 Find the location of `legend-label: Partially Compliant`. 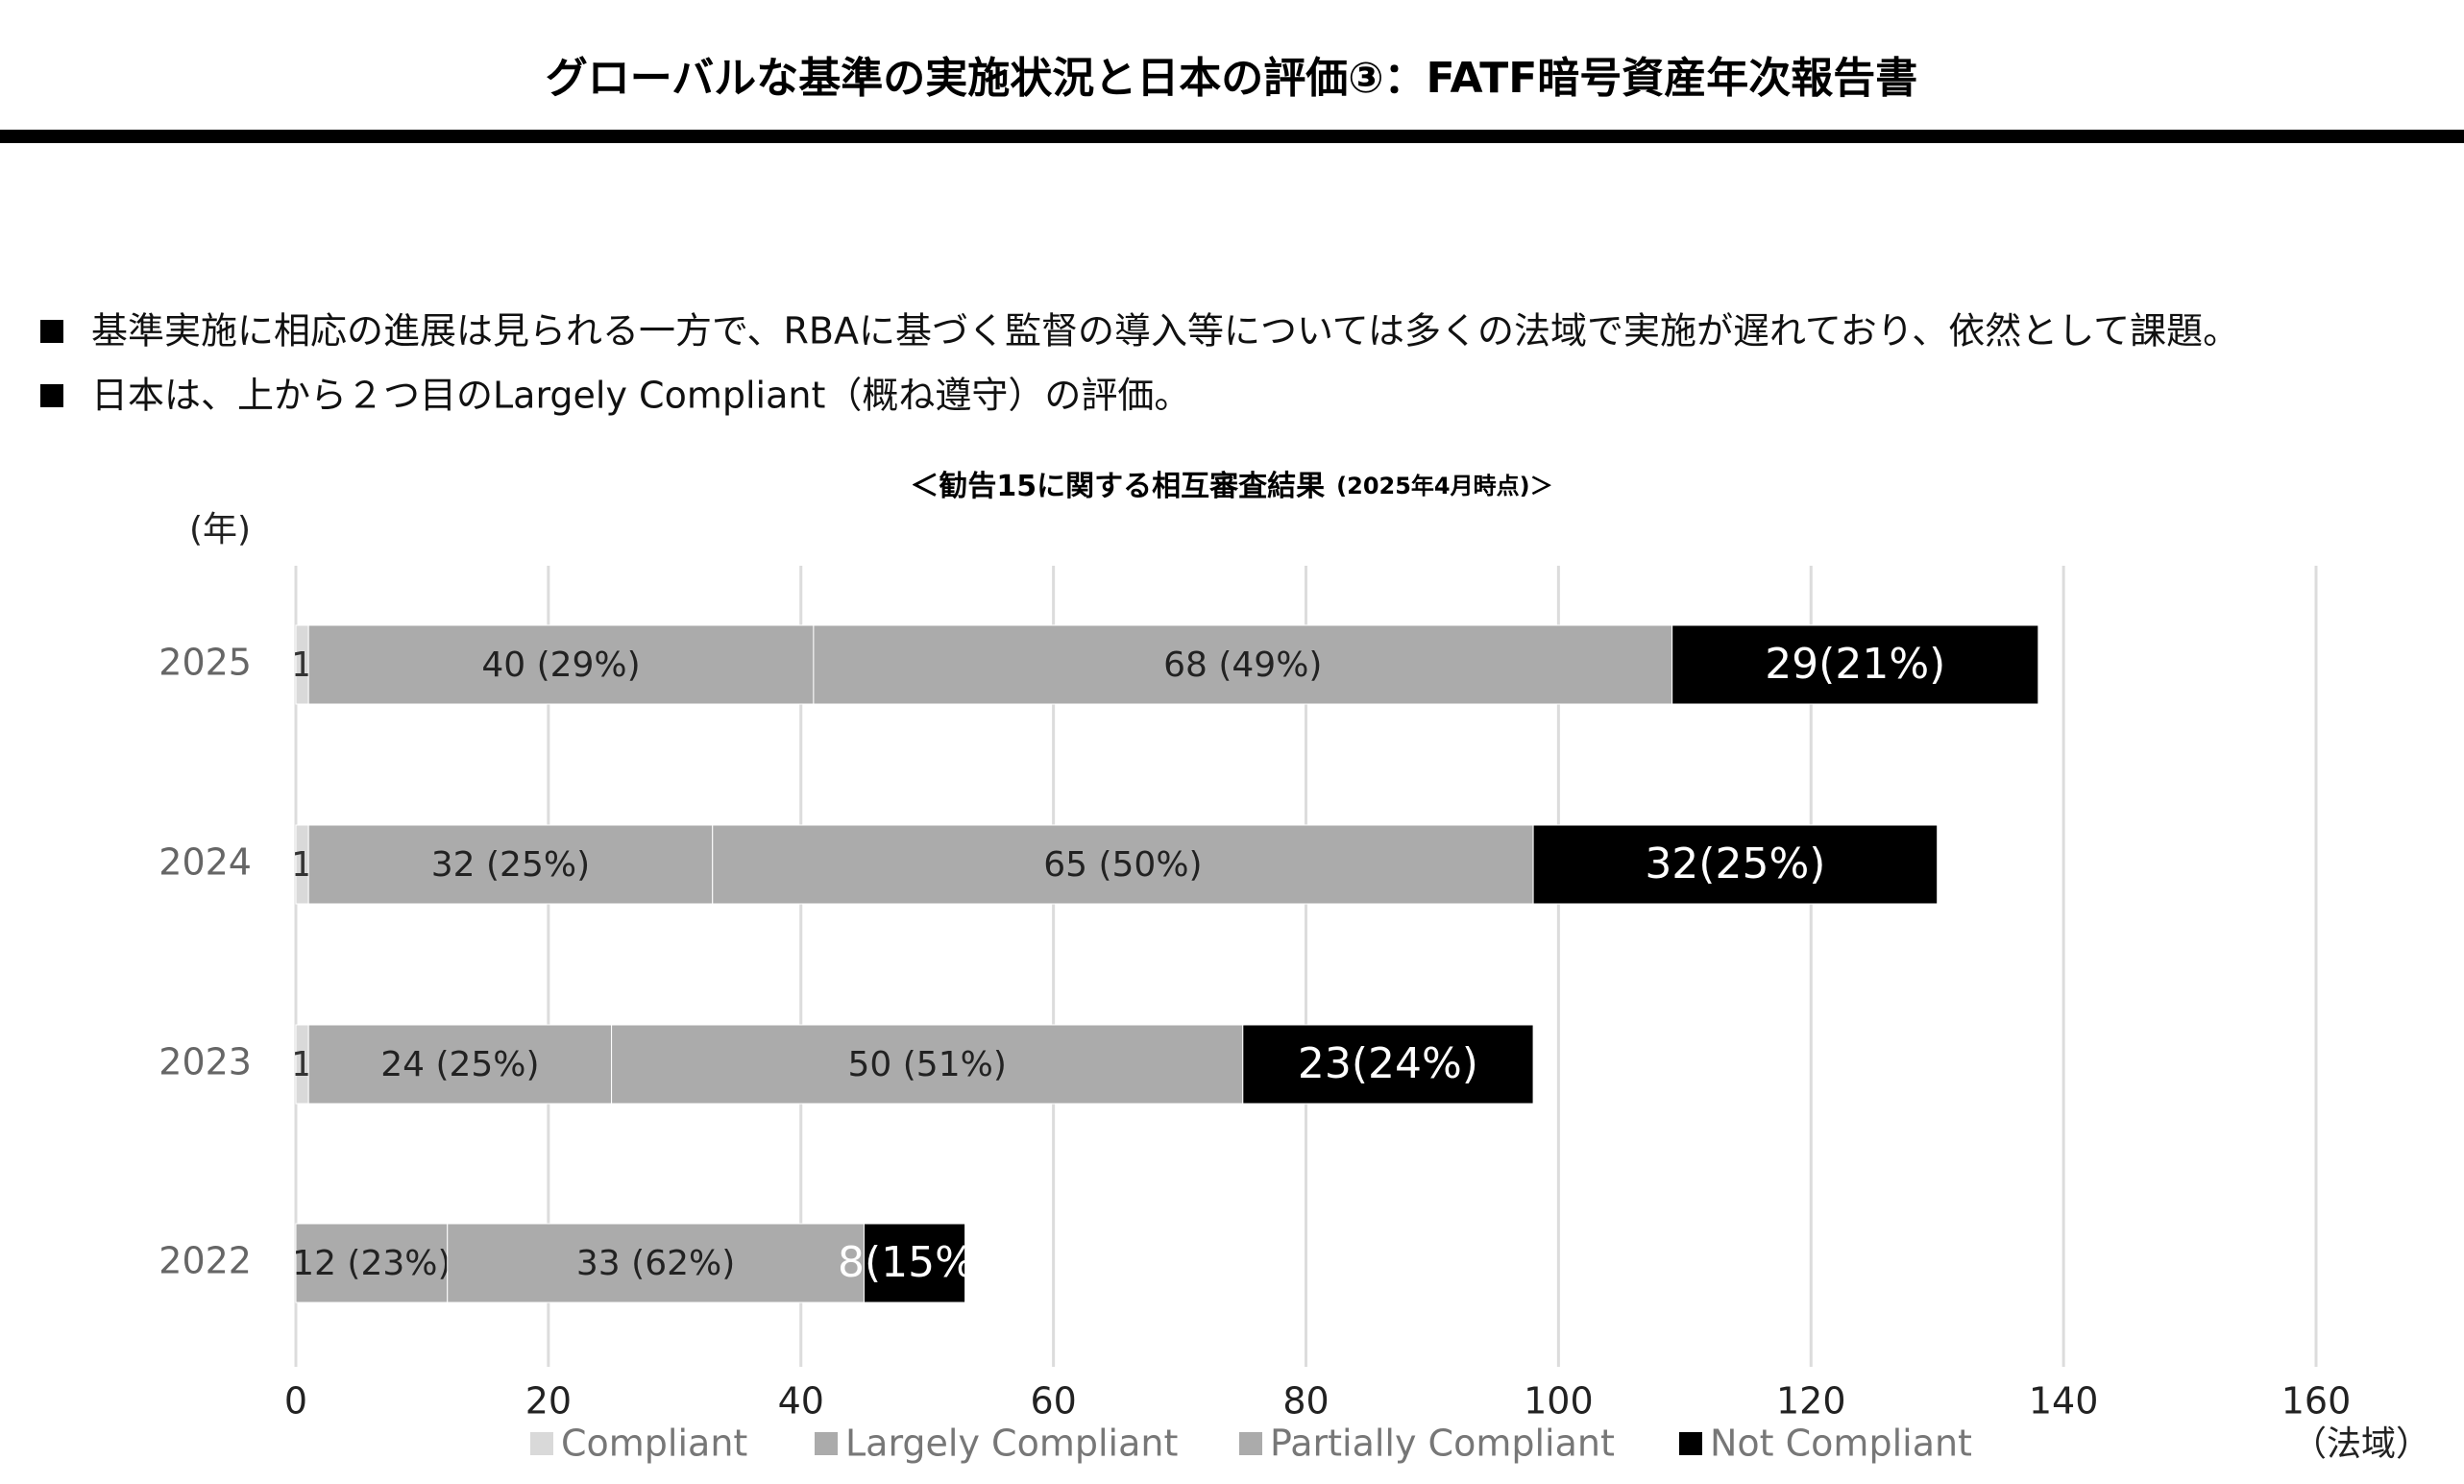

legend-label: Partially Compliant is located at coordinates (1443, 1444).